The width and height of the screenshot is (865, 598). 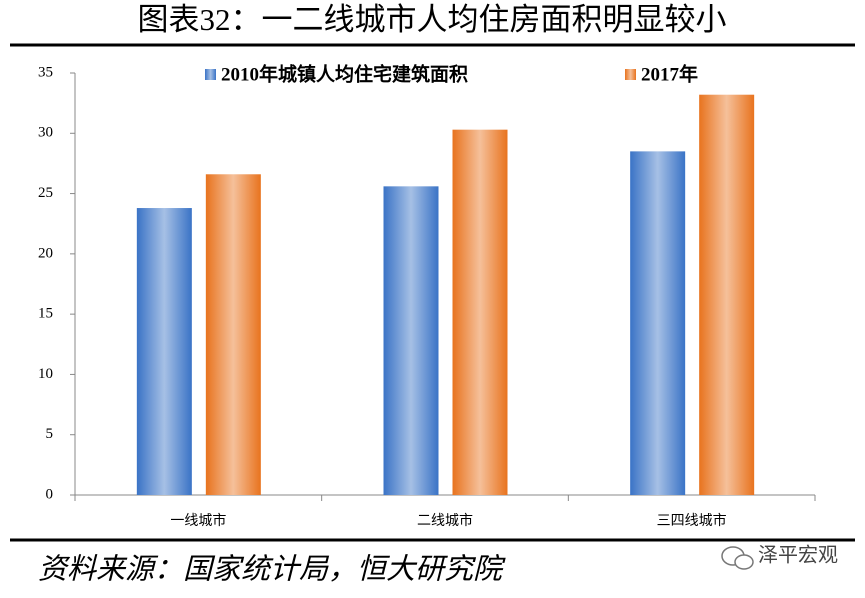 I want to click on legend-label: 2010年城镇人均住宅建筑面积, so click(x=344, y=73).